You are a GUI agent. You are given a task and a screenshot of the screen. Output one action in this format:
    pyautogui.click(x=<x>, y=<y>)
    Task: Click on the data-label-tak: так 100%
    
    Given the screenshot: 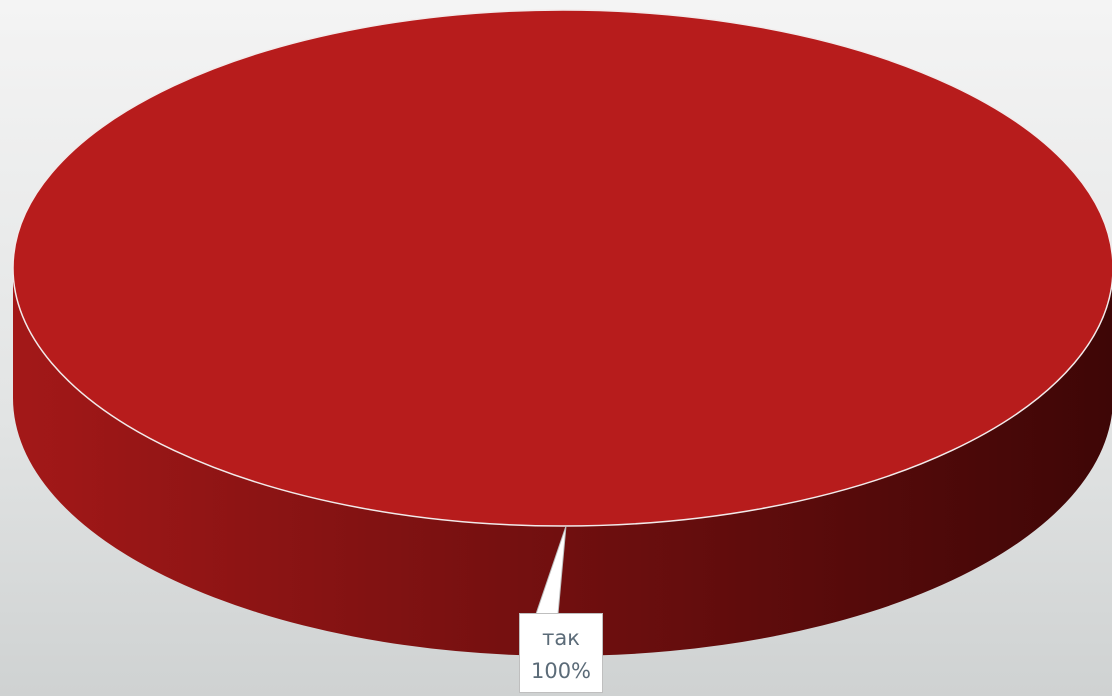 What is the action you would take?
    pyautogui.click(x=561, y=653)
    